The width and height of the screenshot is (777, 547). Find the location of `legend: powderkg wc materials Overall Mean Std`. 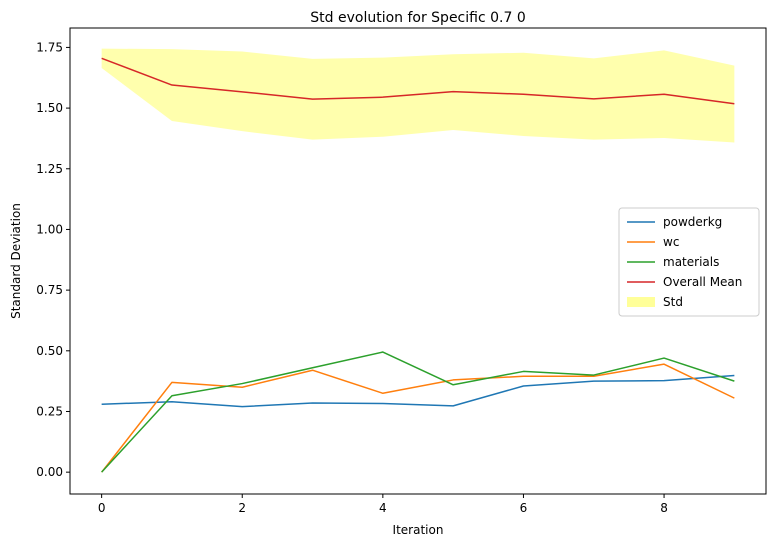

legend: powderkg wc materials Overall Mean Std is located at coordinates (689, 262).